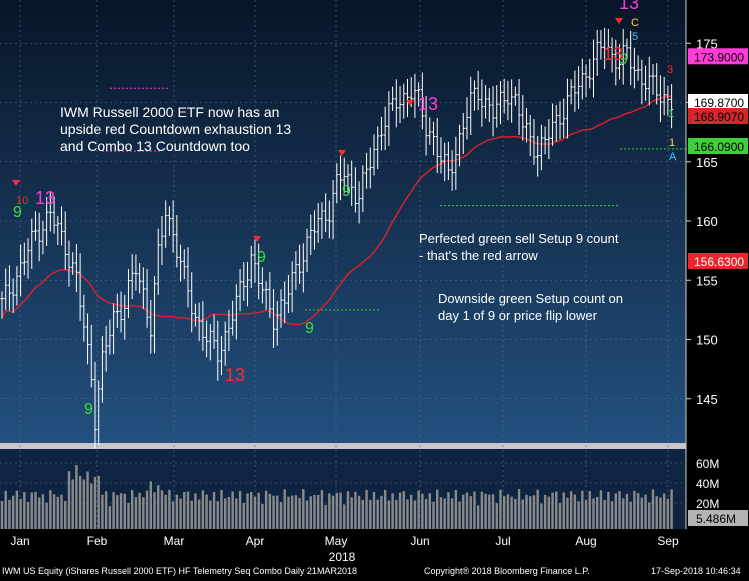  What do you see at coordinates (419, 541) in the screenshot?
I see `month-label: Jun` at bounding box center [419, 541].